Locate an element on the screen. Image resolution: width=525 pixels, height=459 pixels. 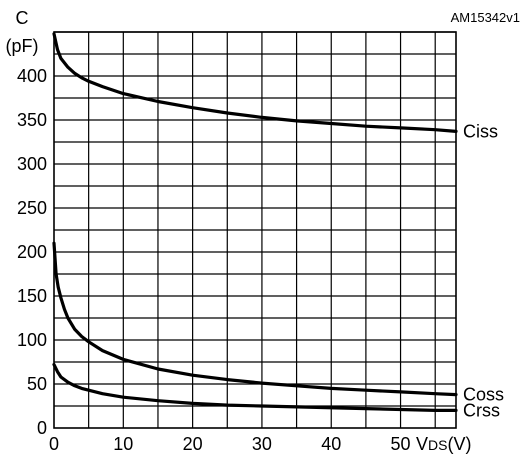
y-tick-label: 400 is located at coordinates (32, 76).